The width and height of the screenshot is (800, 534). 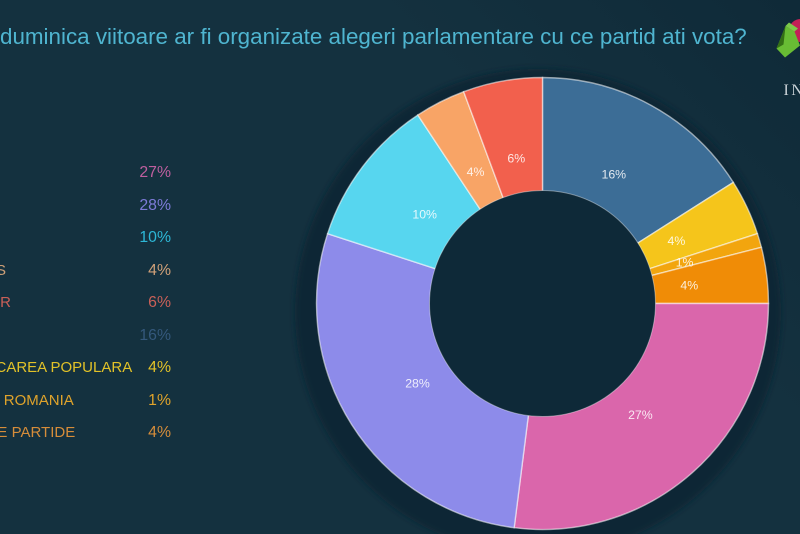 I want to click on svg-text: 10%, so click(x=424, y=214).